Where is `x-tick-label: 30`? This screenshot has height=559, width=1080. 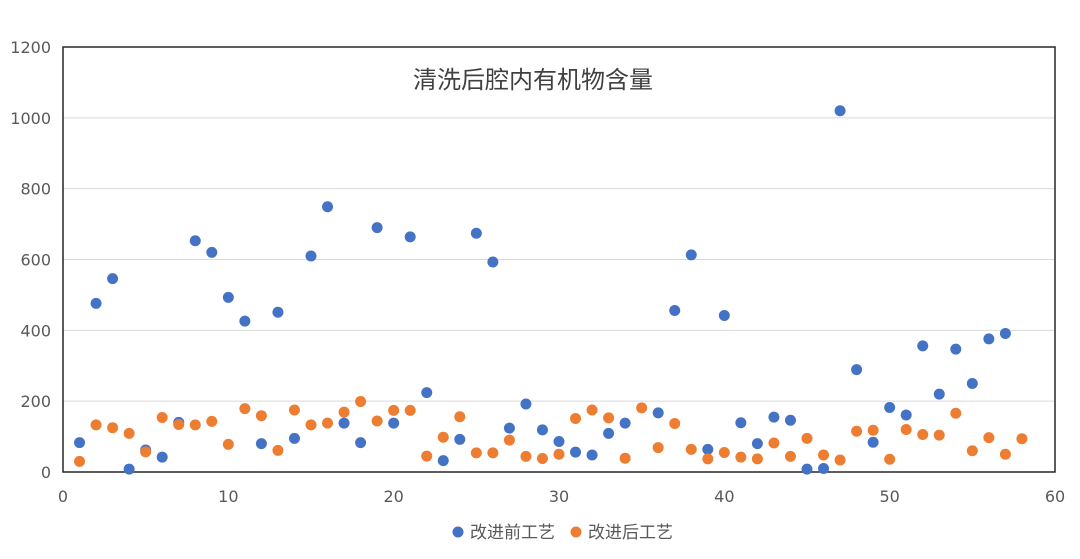 x-tick-label: 30 is located at coordinates (559, 496).